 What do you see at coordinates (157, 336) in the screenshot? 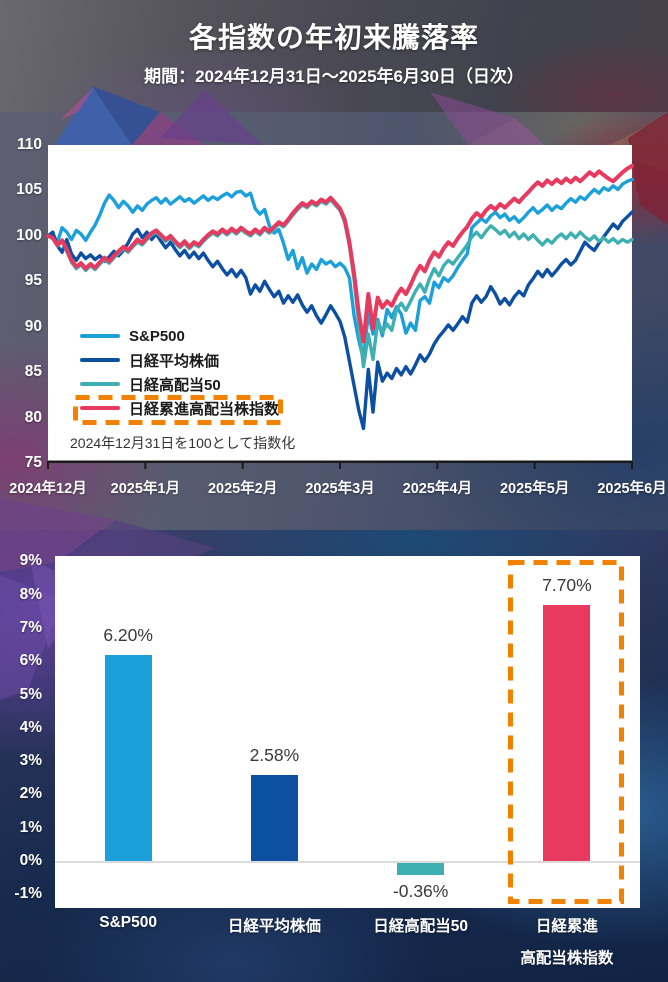
I see `legend-label: S&P500` at bounding box center [157, 336].